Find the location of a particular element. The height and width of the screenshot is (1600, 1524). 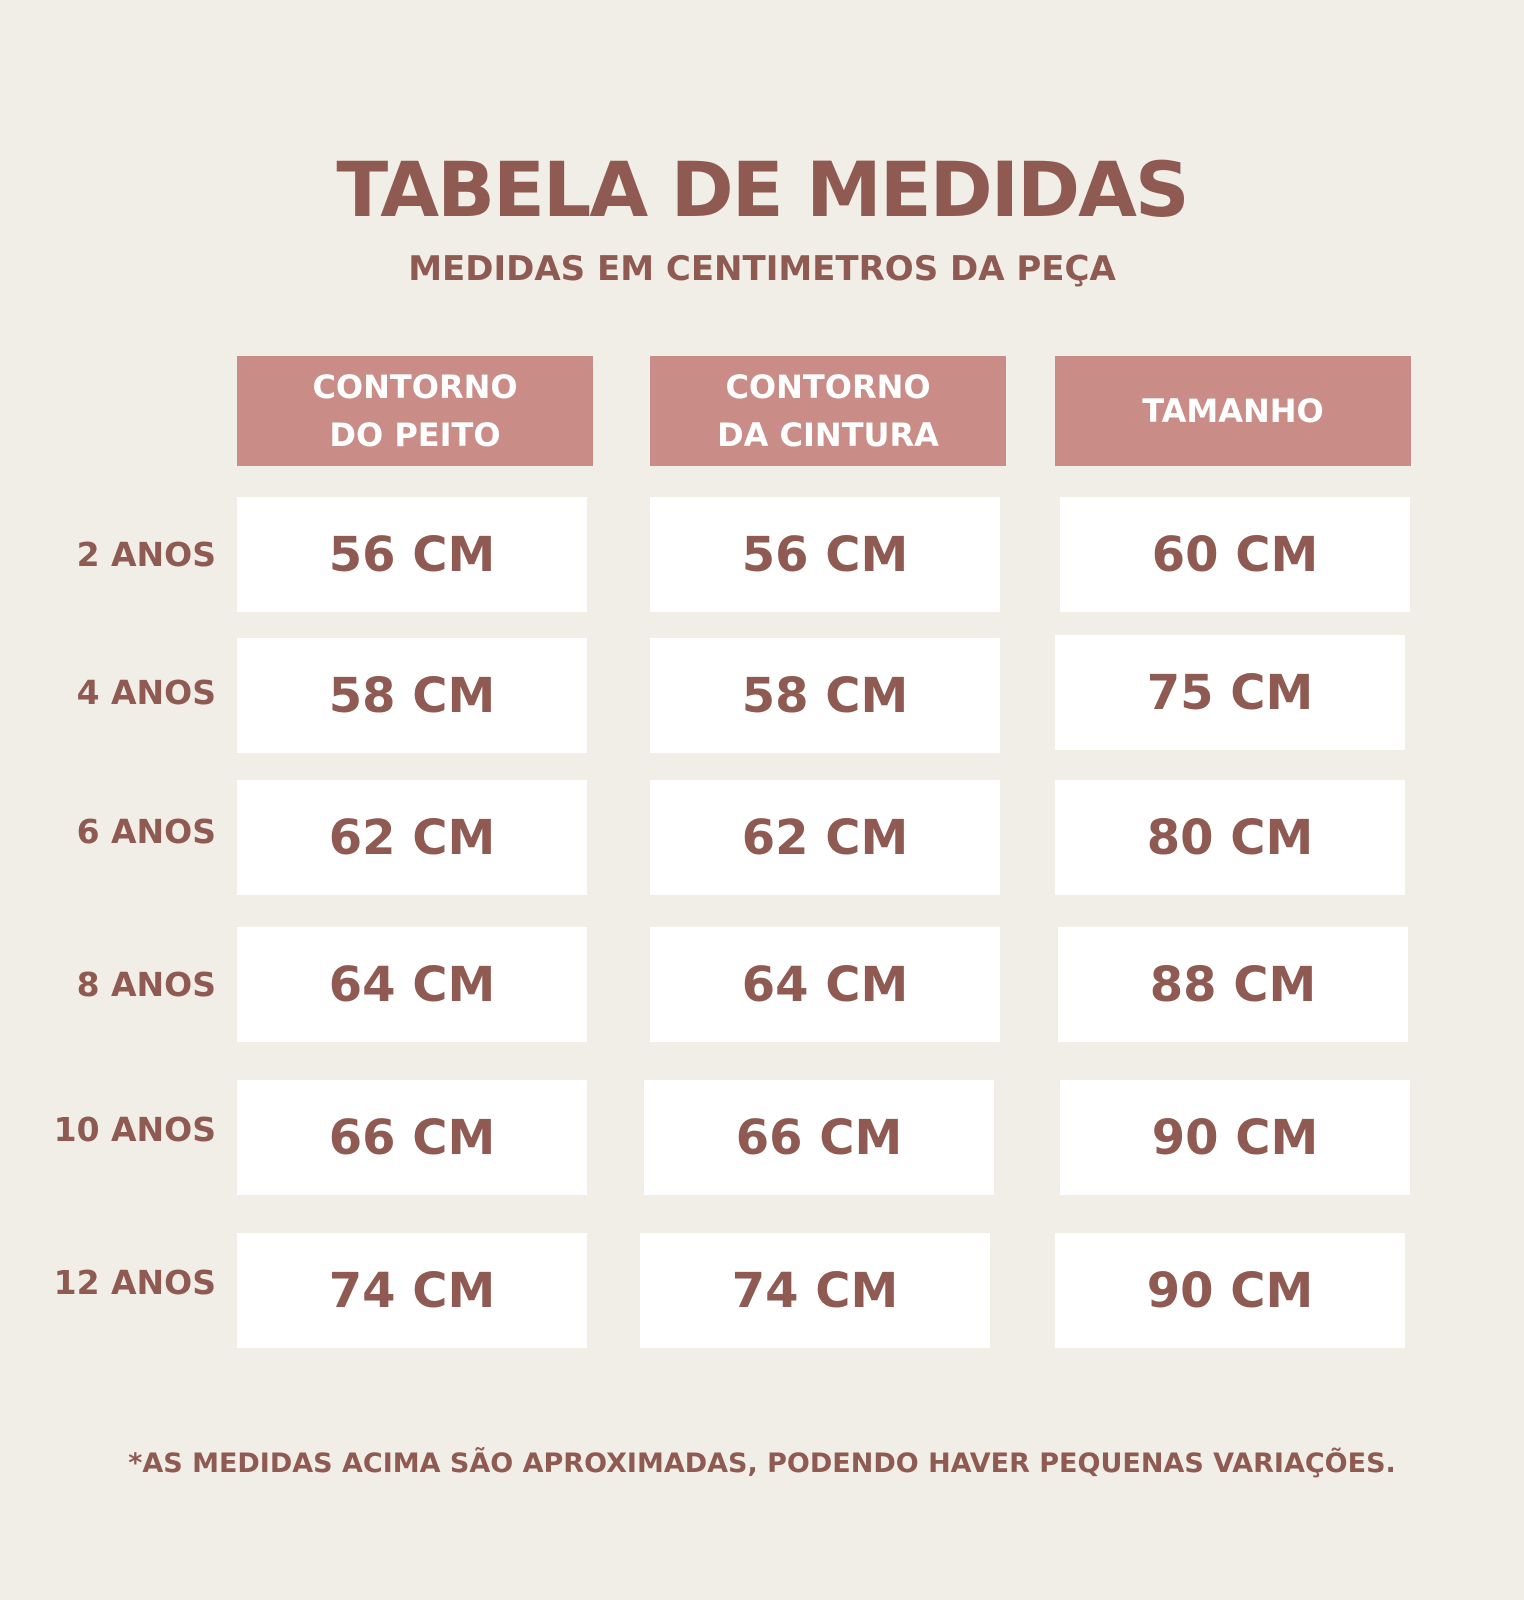

table-cell: 60 CM is located at coordinates (1235, 554).